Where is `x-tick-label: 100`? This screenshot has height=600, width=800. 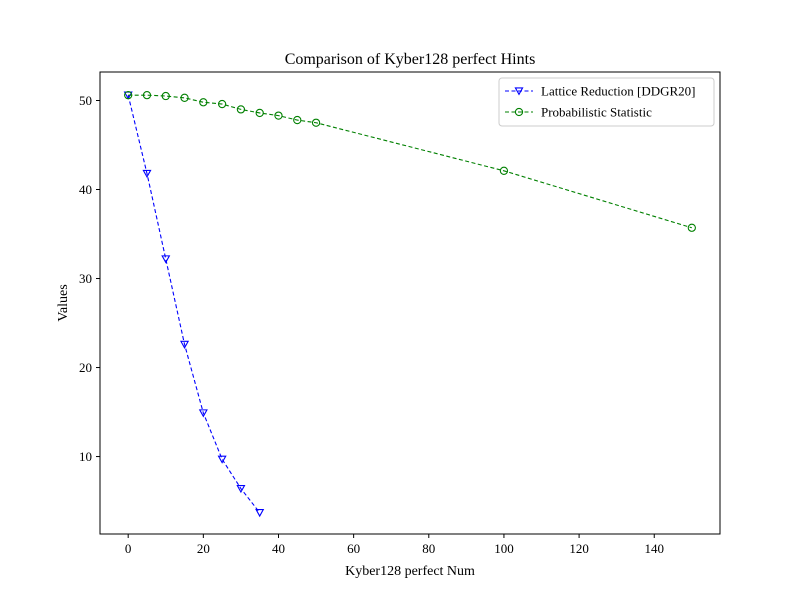
x-tick-label: 100 is located at coordinates (504, 548).